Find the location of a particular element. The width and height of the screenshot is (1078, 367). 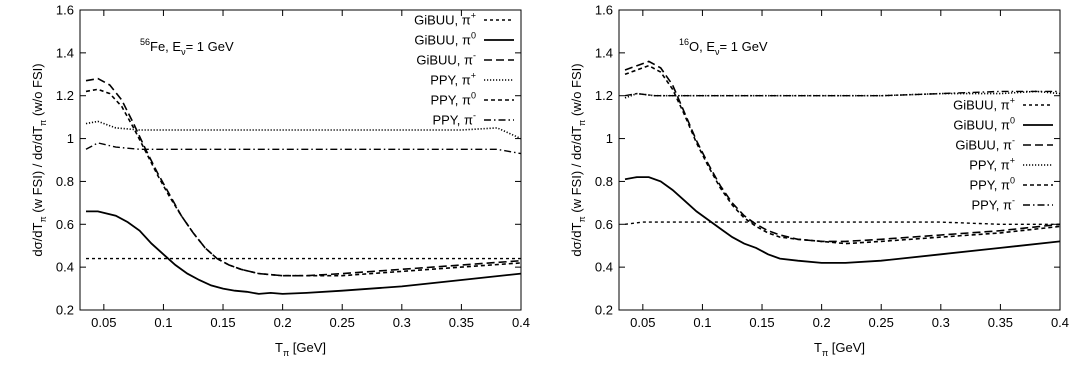

legend-label: PPY, π0 is located at coordinates (992, 184).